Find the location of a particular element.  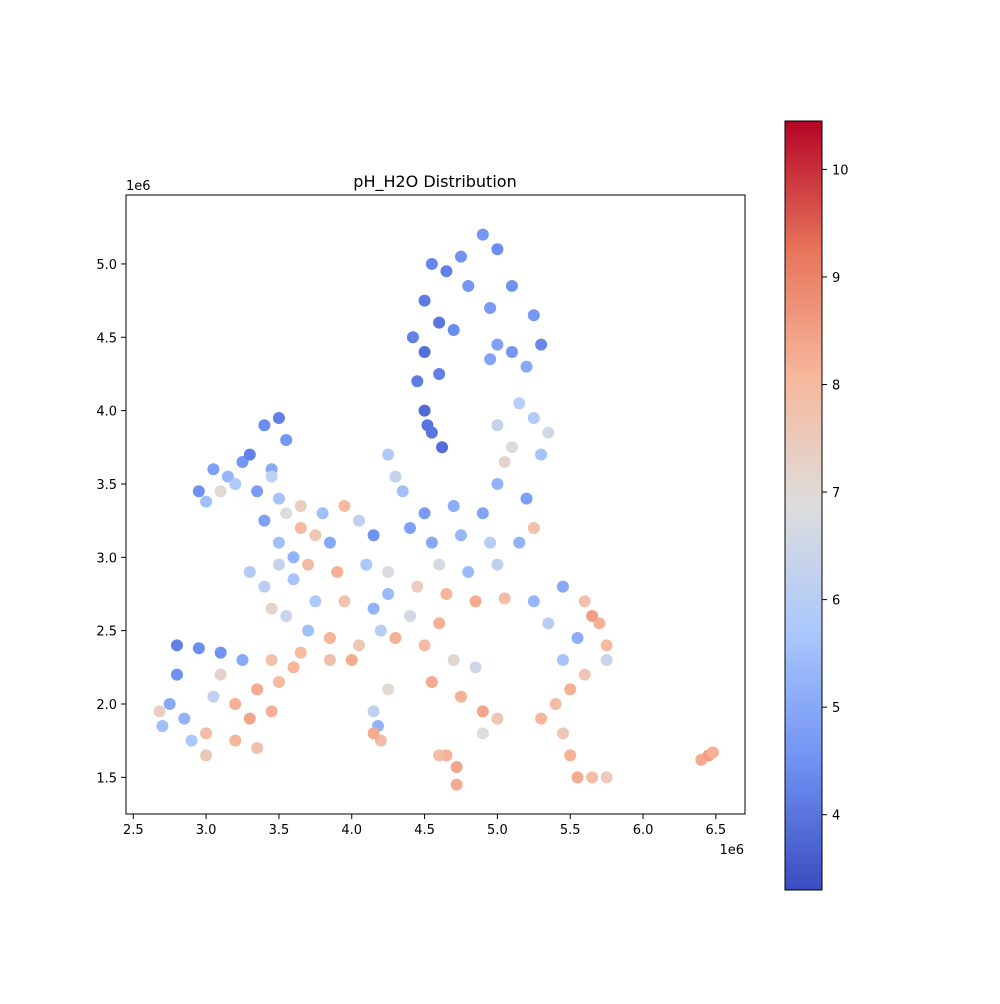

colorbar: 4 5 6 7 8 9 10 is located at coordinates (816, 505).